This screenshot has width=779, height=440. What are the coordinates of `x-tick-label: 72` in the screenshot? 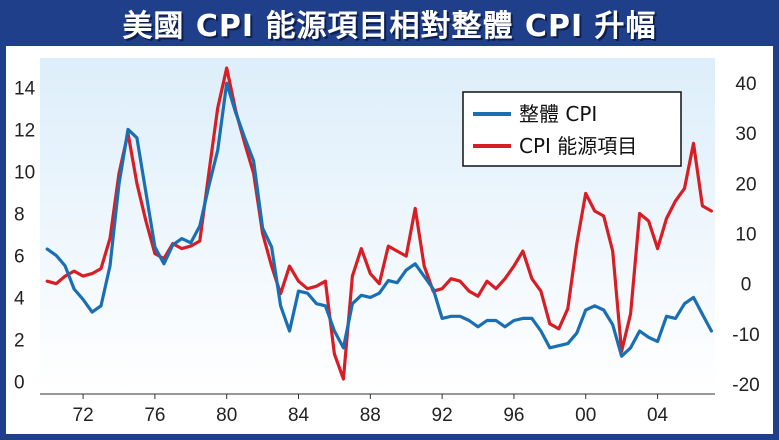 It's located at (83, 415).